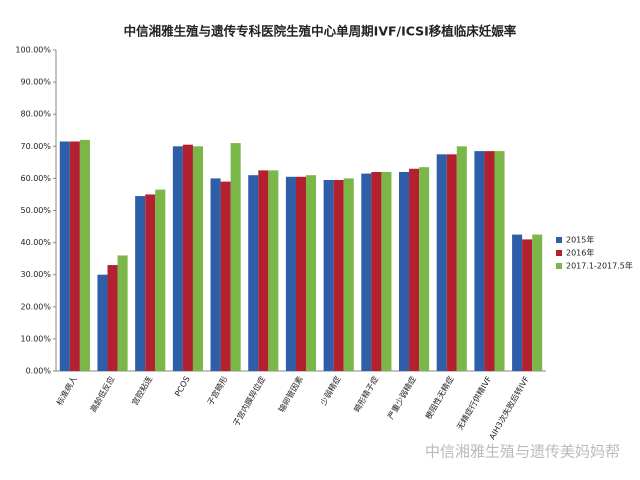  Describe the element at coordinates (141, 390) in the screenshot. I see `x-tick-label: 宫腔粘连` at that location.